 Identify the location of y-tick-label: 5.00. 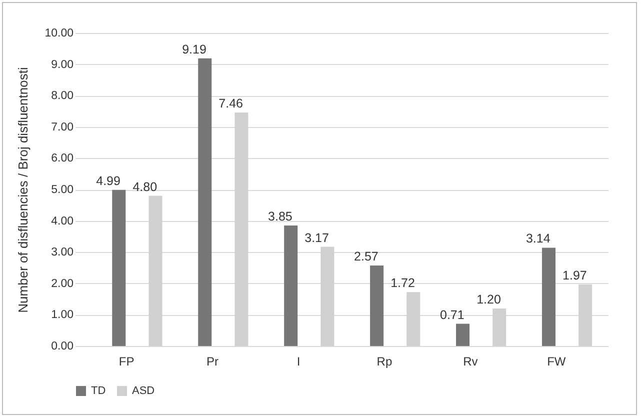
(62, 190).